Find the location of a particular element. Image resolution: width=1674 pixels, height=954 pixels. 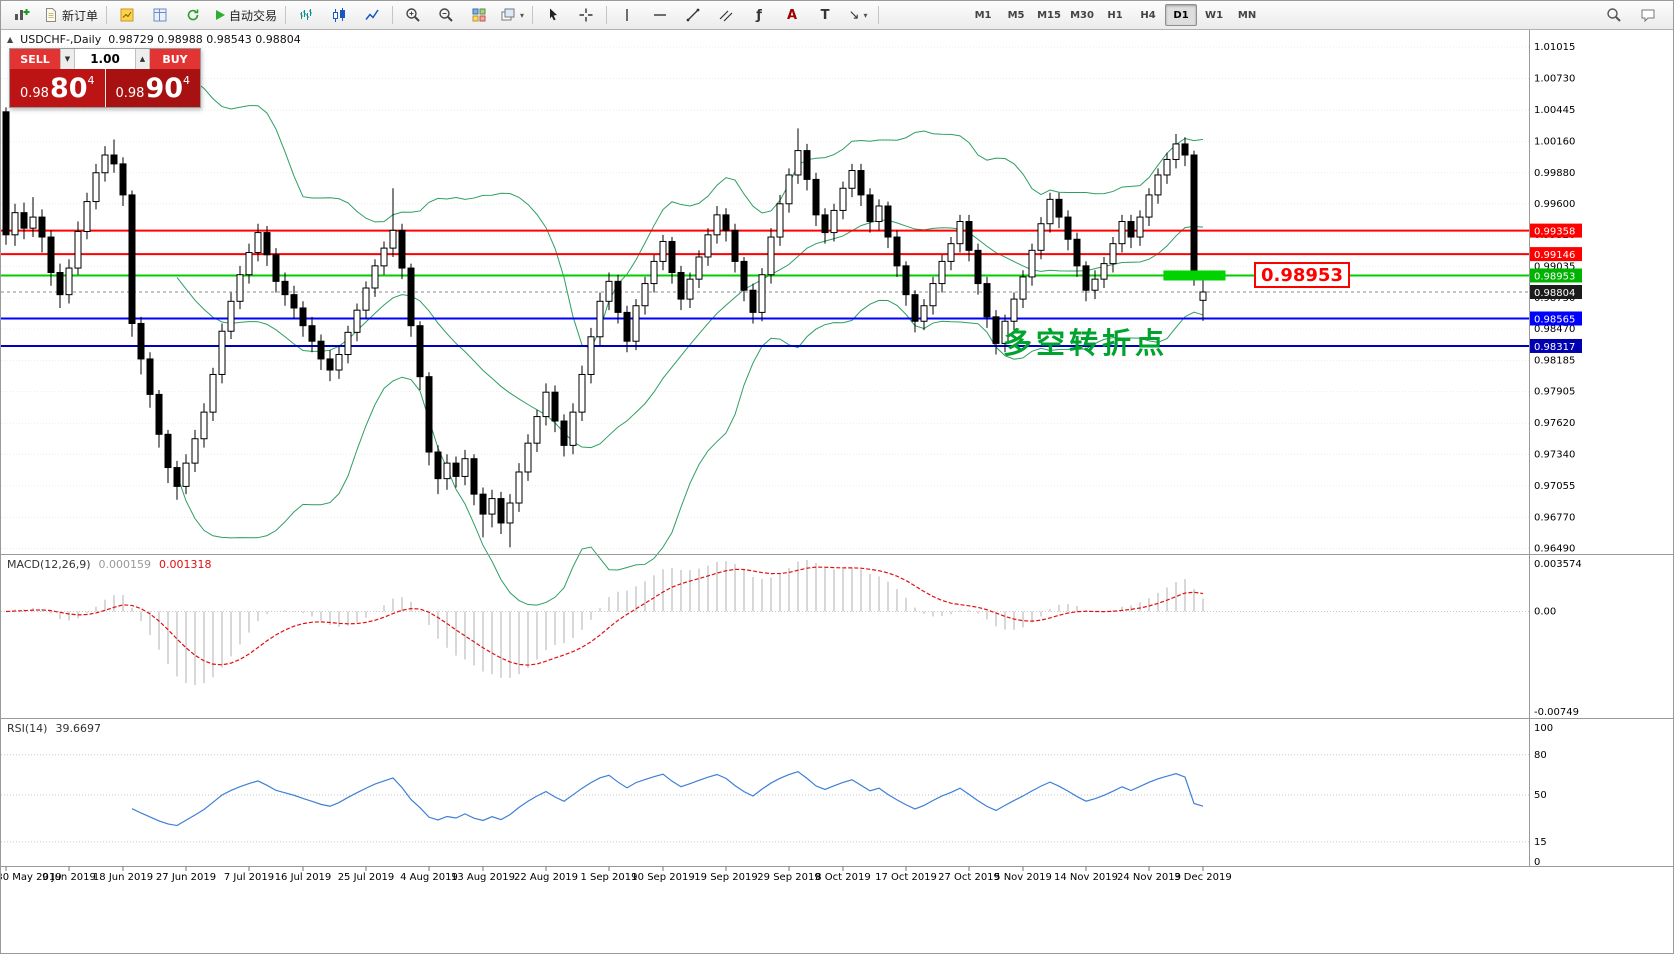

label-tool-icon: T is located at coordinates (825, 15).